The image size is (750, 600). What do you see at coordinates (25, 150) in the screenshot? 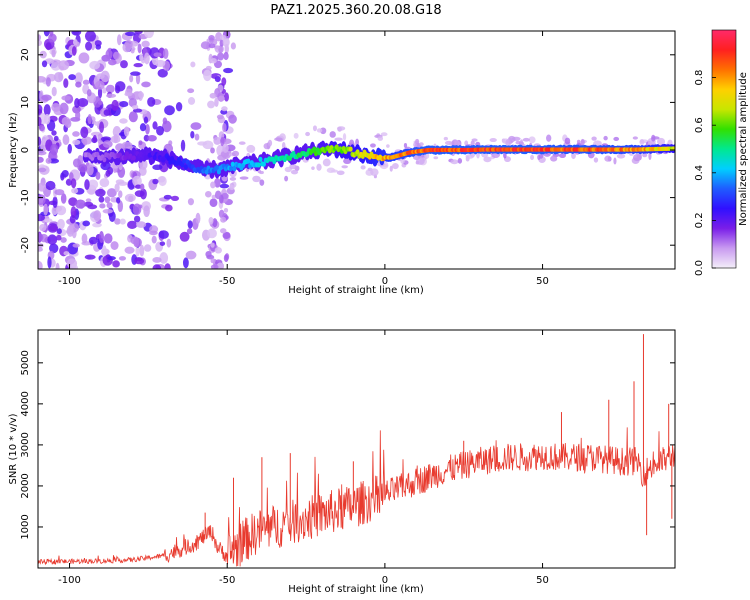
I see `y-tick-label: 0` at bounding box center [25, 150].